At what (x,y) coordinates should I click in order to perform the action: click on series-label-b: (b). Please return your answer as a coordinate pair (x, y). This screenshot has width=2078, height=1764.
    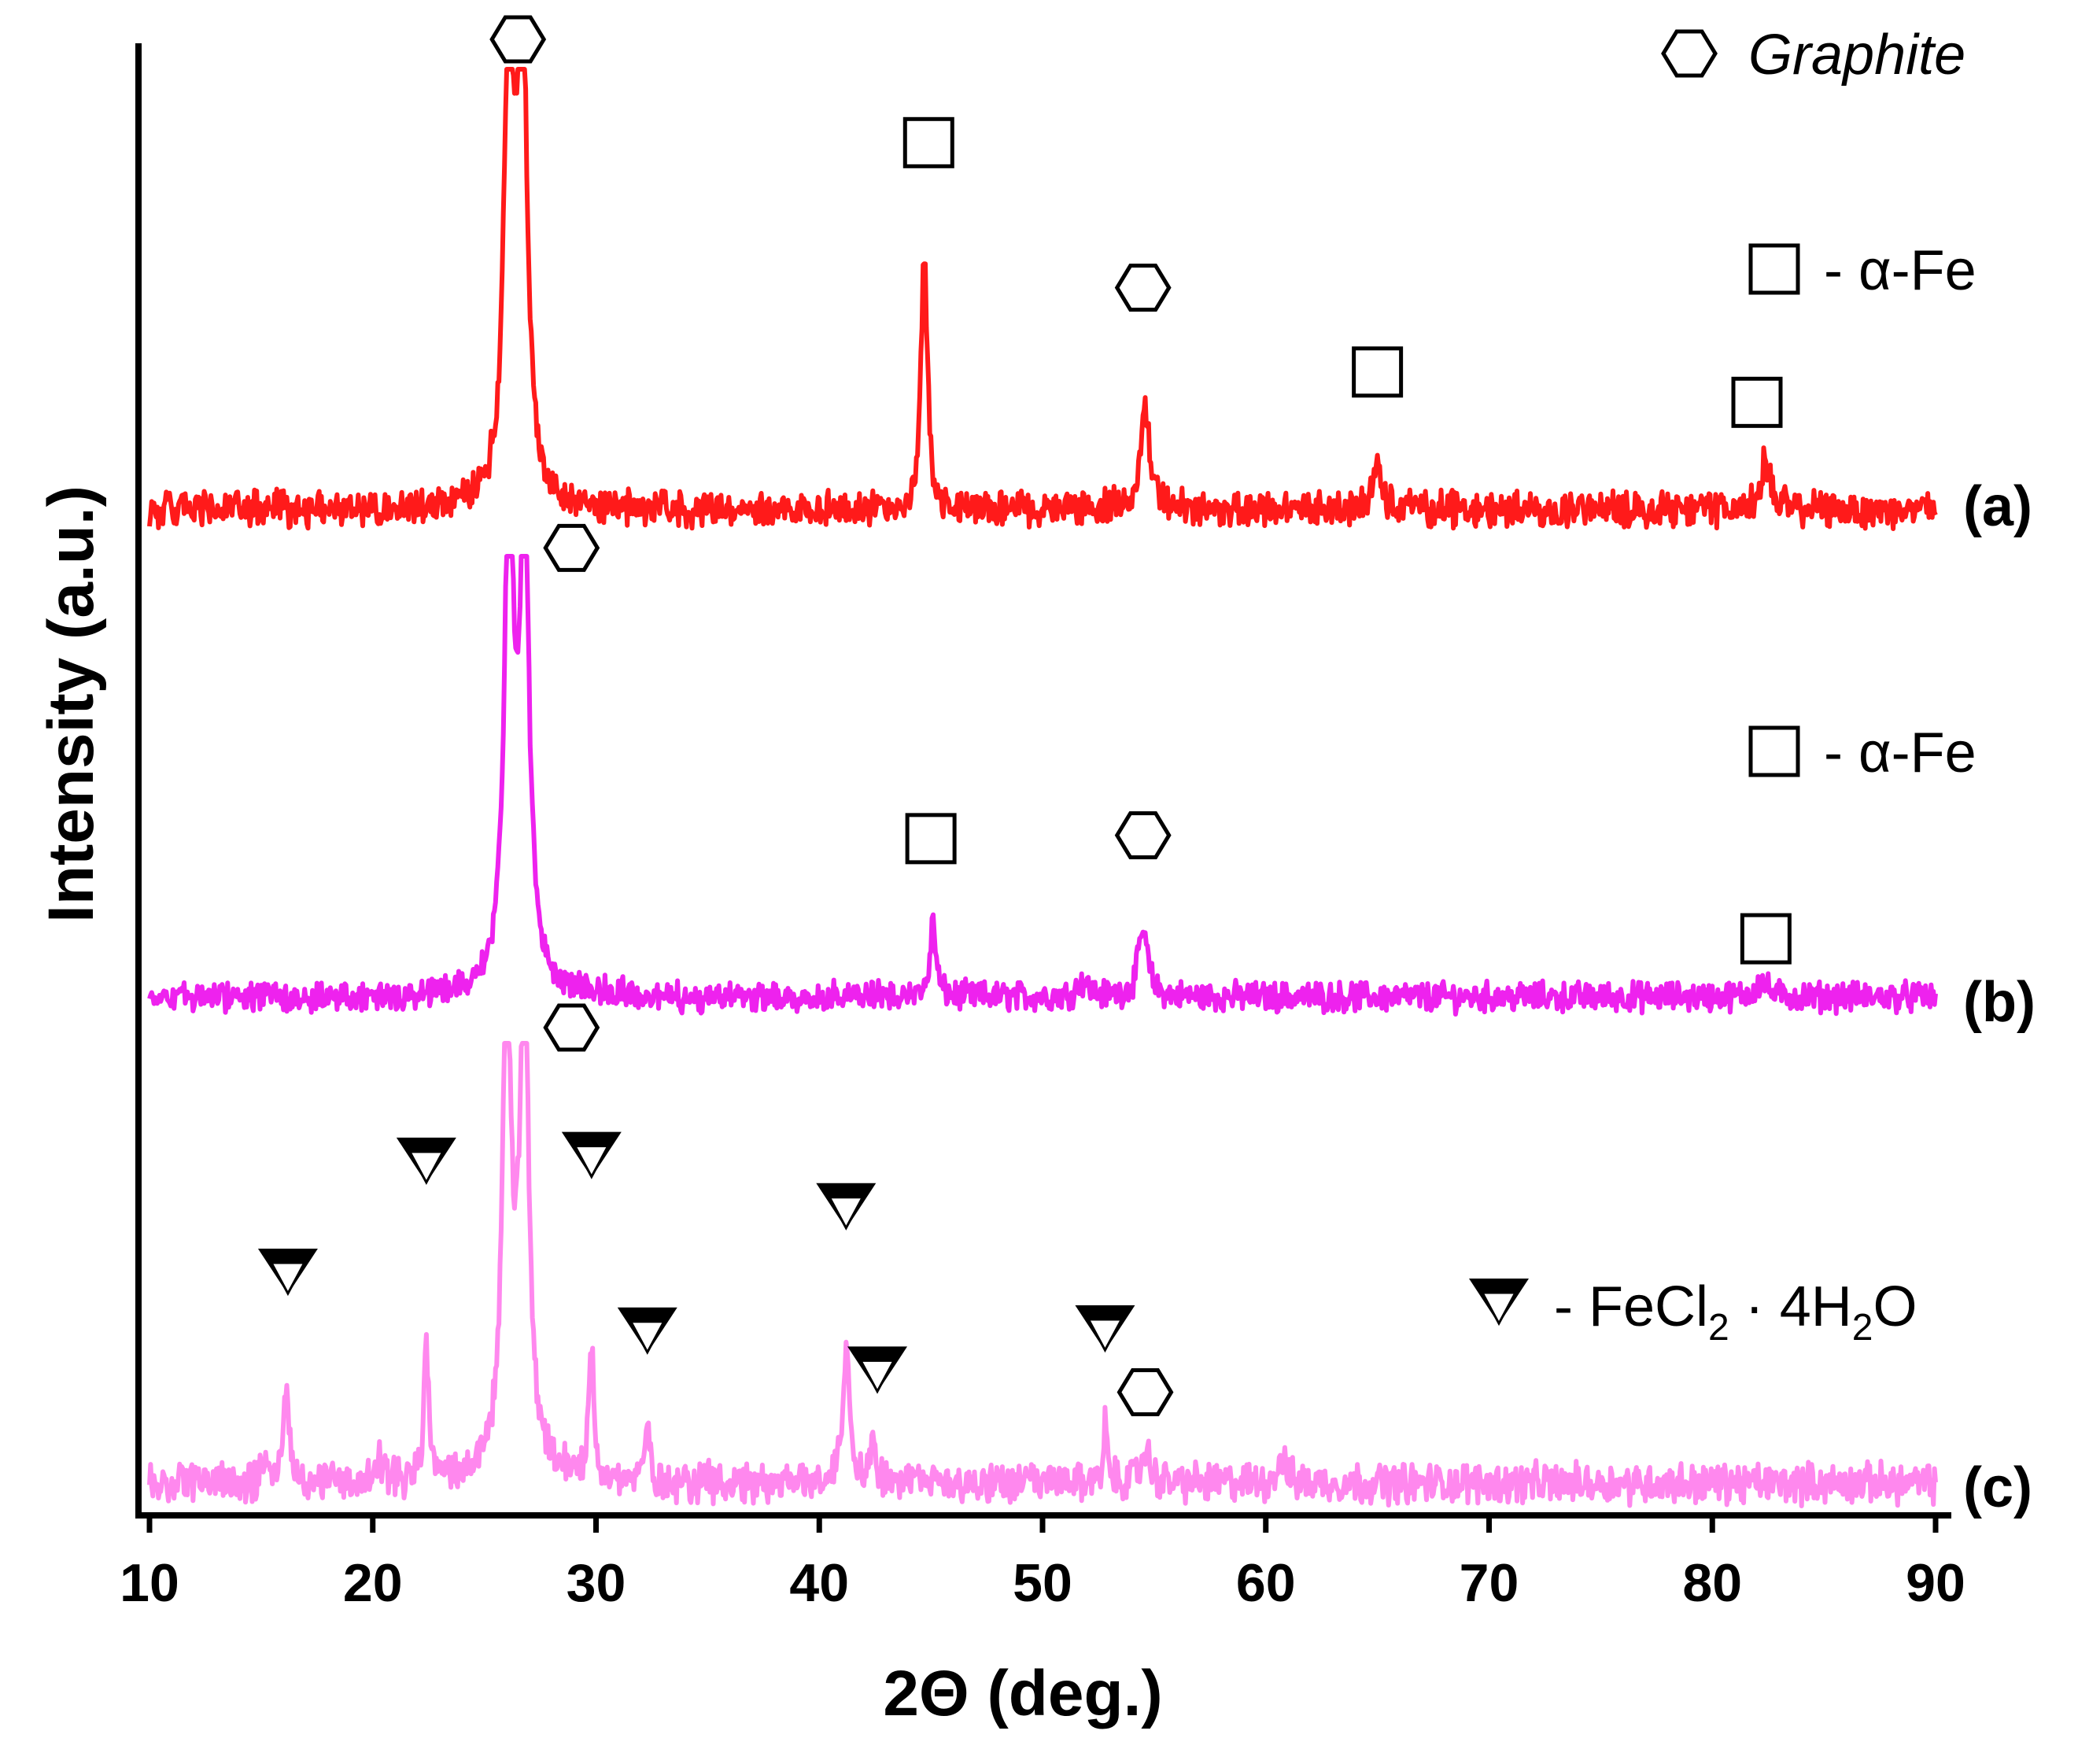
    Looking at the image, I should click on (1999, 1002).